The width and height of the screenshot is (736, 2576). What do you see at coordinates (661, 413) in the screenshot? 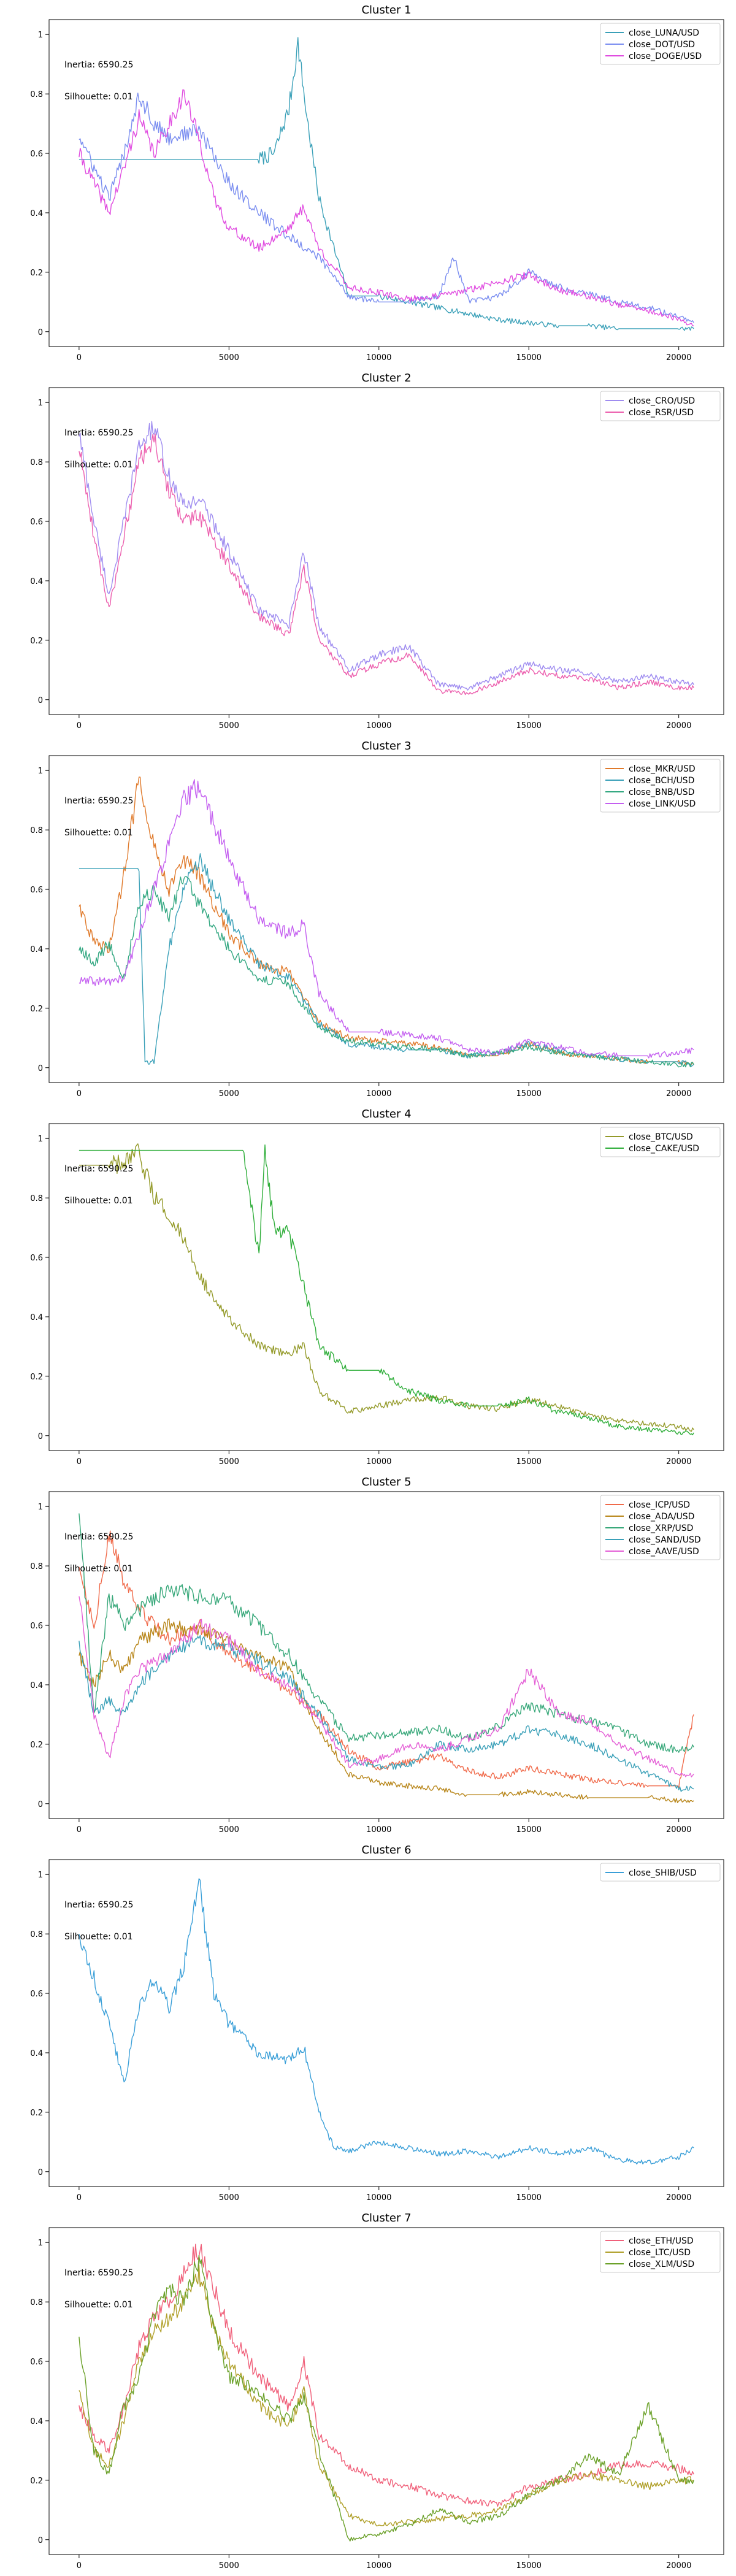
I see `legend-label: close_RSR/USD` at bounding box center [661, 413].